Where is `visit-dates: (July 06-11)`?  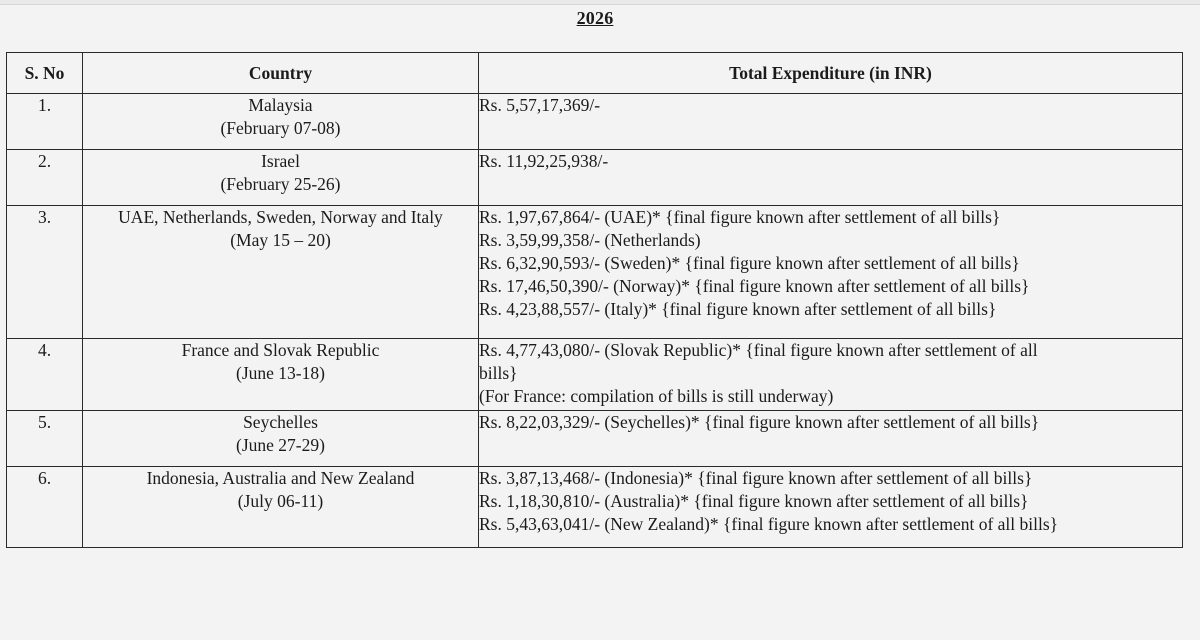
visit-dates: (July 06-11) is located at coordinates (280, 501).